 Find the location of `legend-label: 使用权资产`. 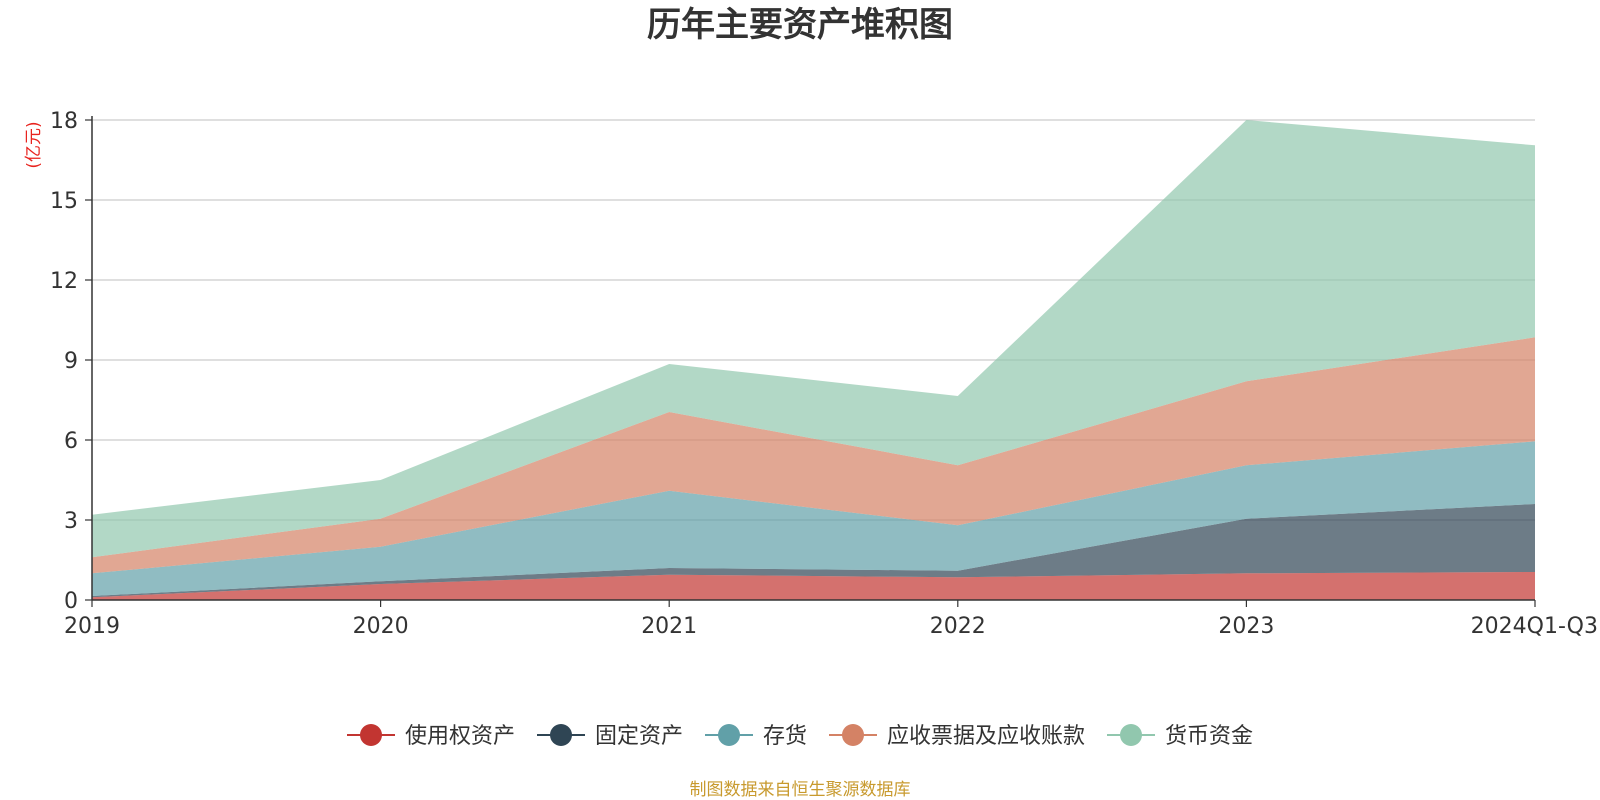

legend-label: 使用权资产 is located at coordinates (460, 736).